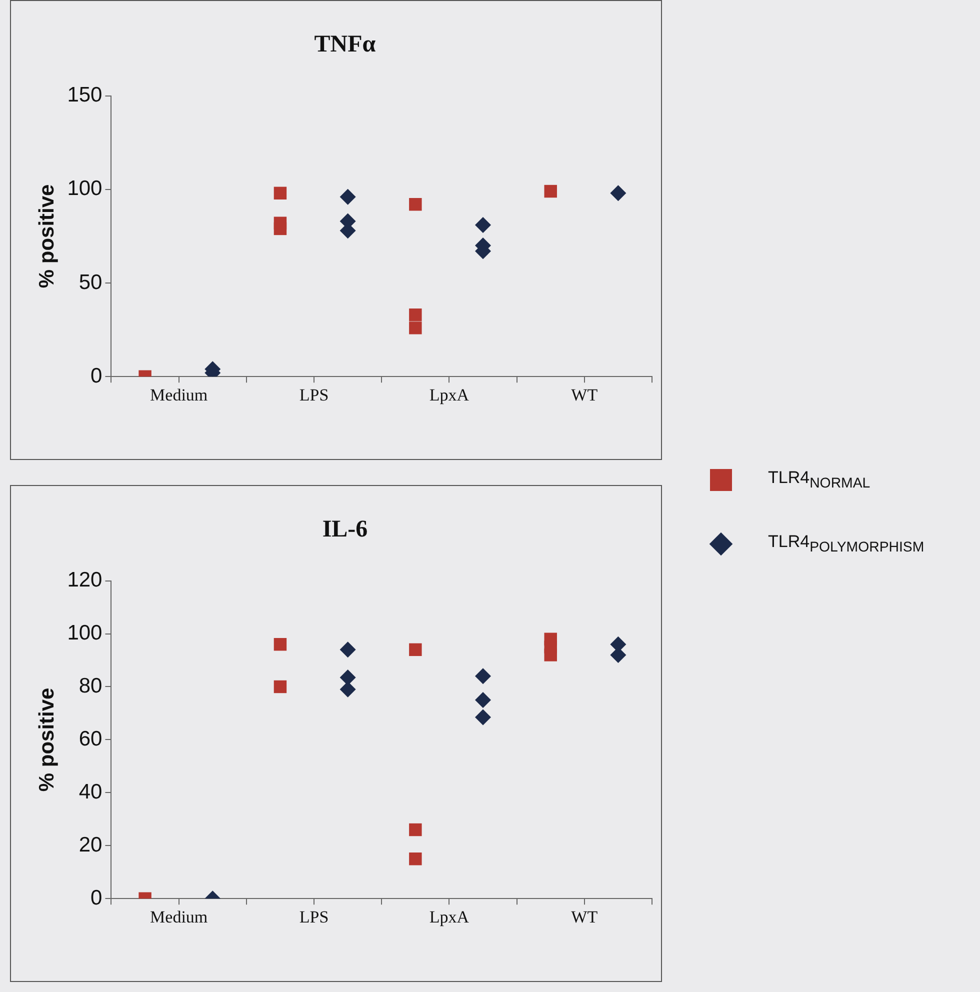  What do you see at coordinates (90, 844) in the screenshot?
I see `y-tick-label: 20` at bounding box center [90, 844].